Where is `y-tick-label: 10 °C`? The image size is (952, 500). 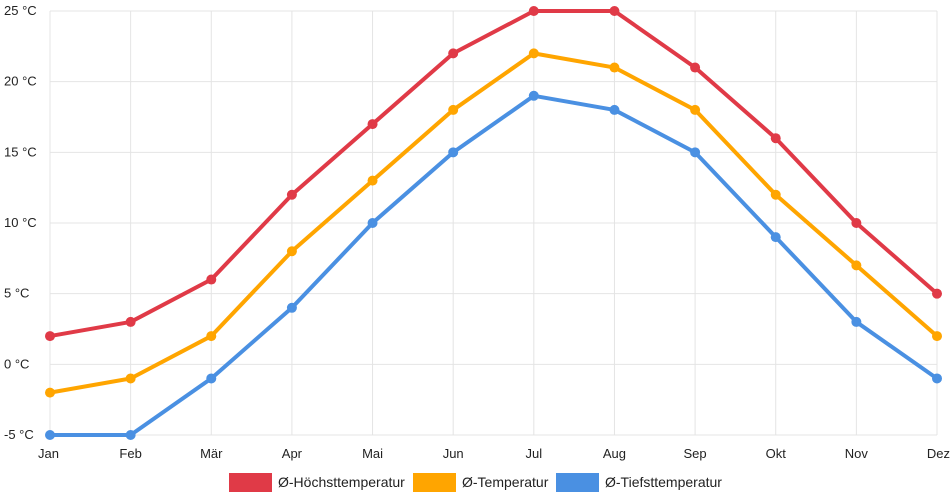 y-tick-label: 10 °C is located at coordinates (20, 222).